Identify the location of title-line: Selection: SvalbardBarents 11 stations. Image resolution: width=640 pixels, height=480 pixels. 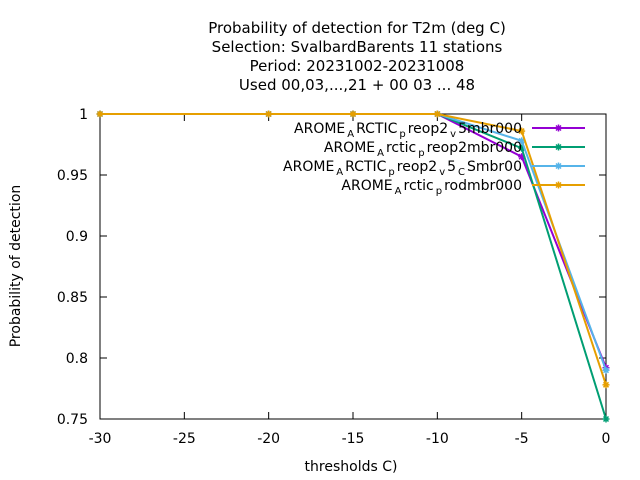
(357, 47).